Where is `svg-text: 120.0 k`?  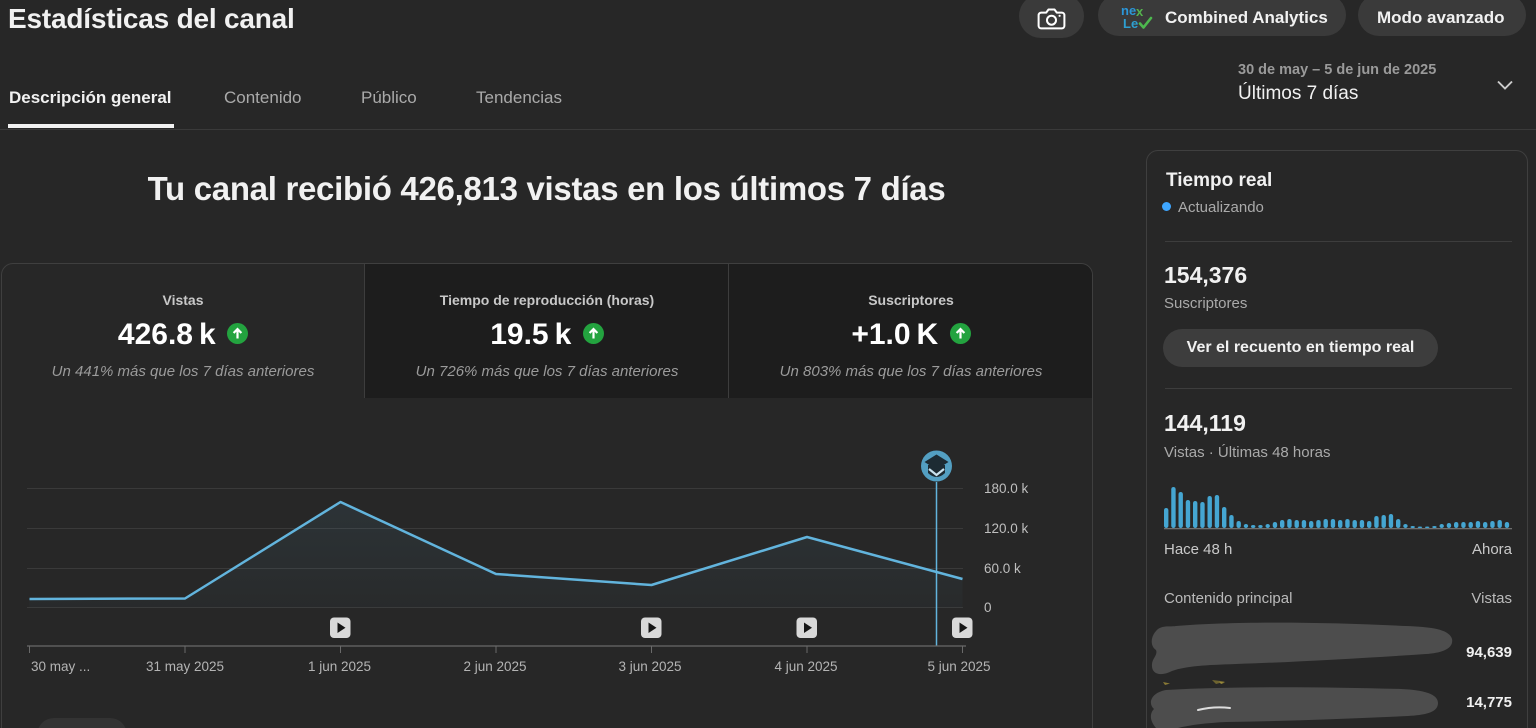 svg-text: 120.0 k is located at coordinates (1006, 528).